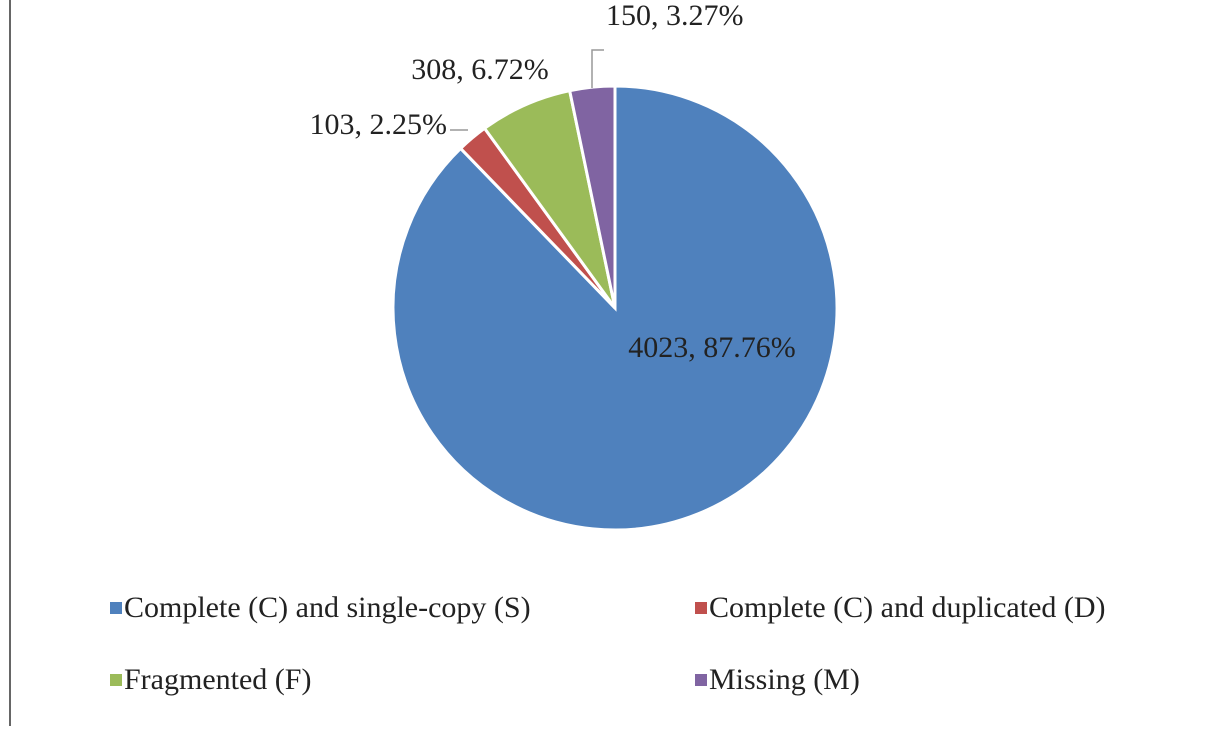 The width and height of the screenshot is (1224, 730). What do you see at coordinates (327, 607) in the screenshot?
I see `legend-label: Complete (C) and single-copy (S)` at bounding box center [327, 607].